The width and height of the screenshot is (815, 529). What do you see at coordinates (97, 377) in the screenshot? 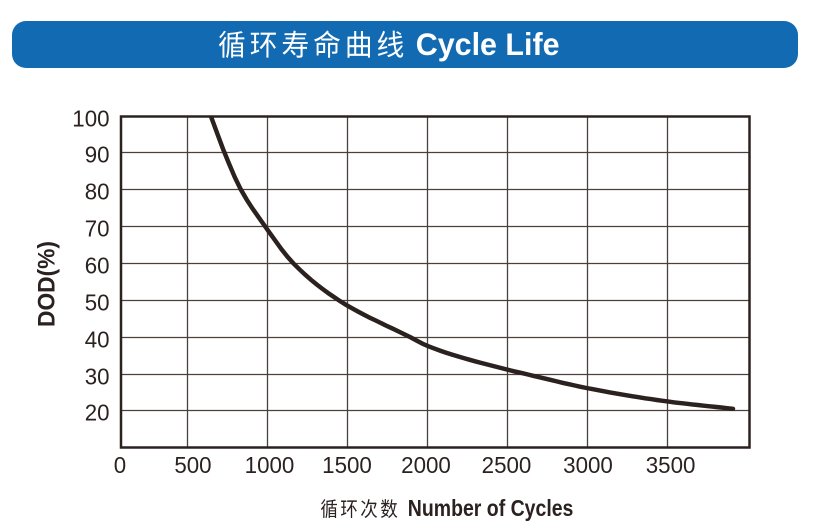
I see `svg-text: 30` at bounding box center [97, 377].